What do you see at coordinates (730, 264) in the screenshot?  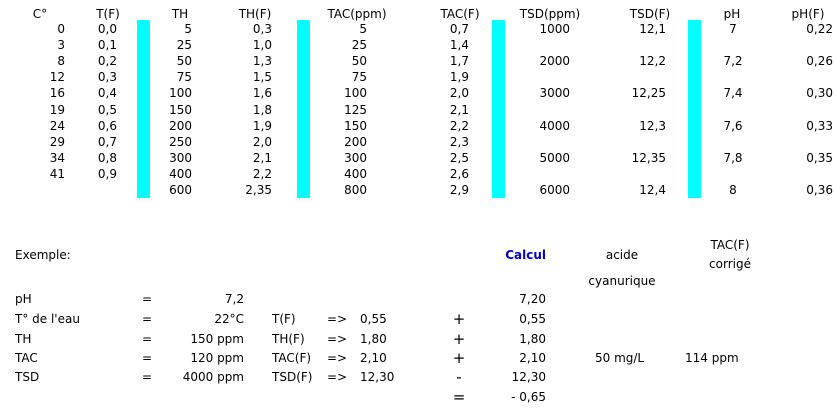 I see `tac-header: corrigé` at bounding box center [730, 264].